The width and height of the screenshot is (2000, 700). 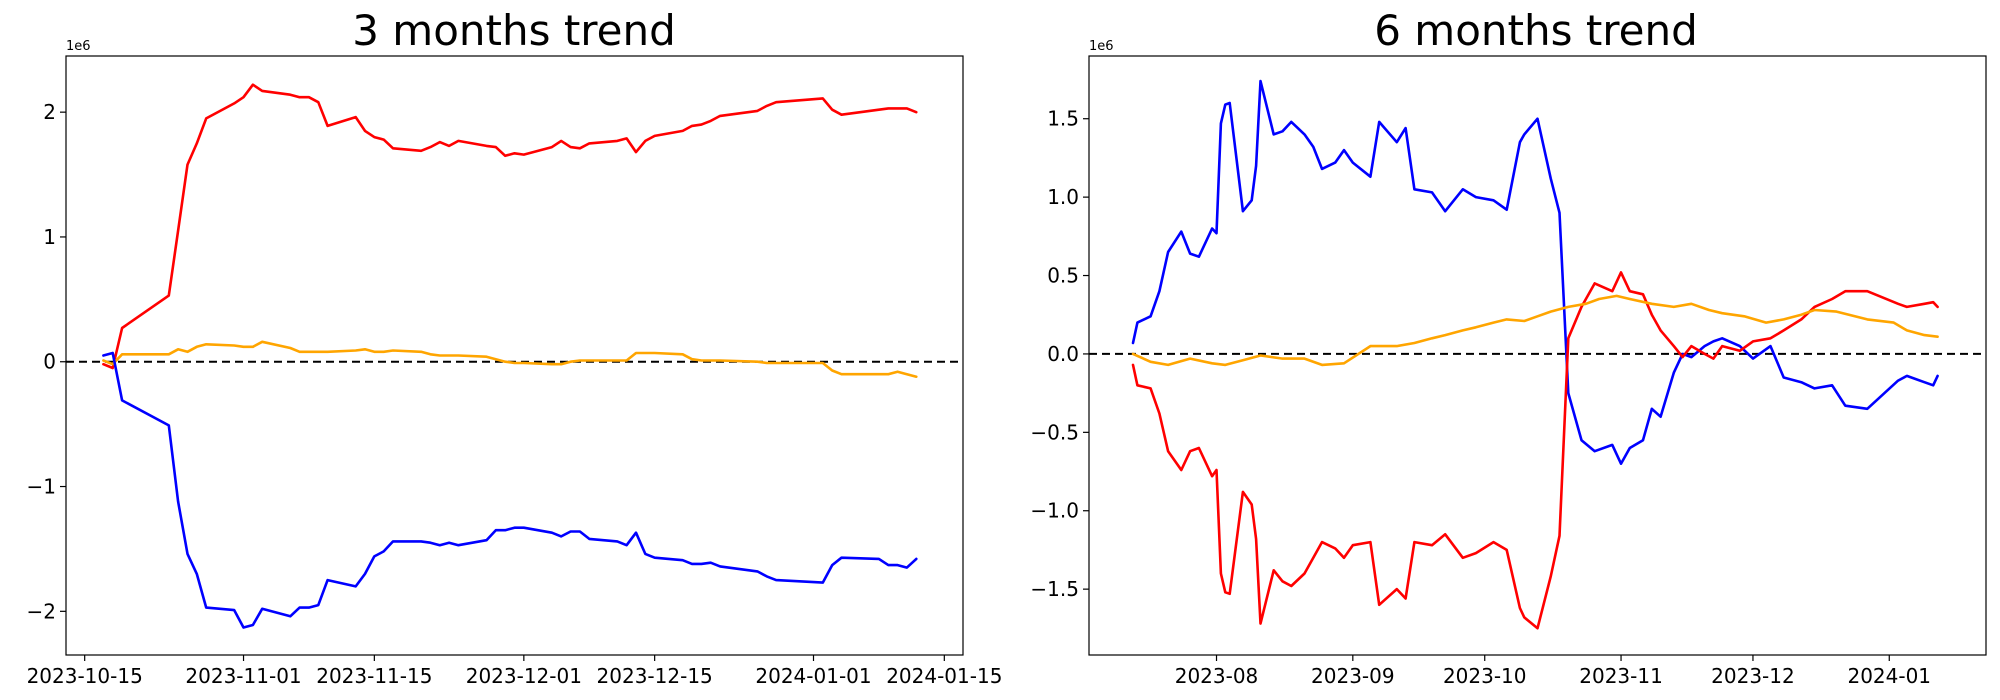 What do you see at coordinates (1063, 119) in the screenshot?
I see `y-tick-label: 1.5` at bounding box center [1063, 119].